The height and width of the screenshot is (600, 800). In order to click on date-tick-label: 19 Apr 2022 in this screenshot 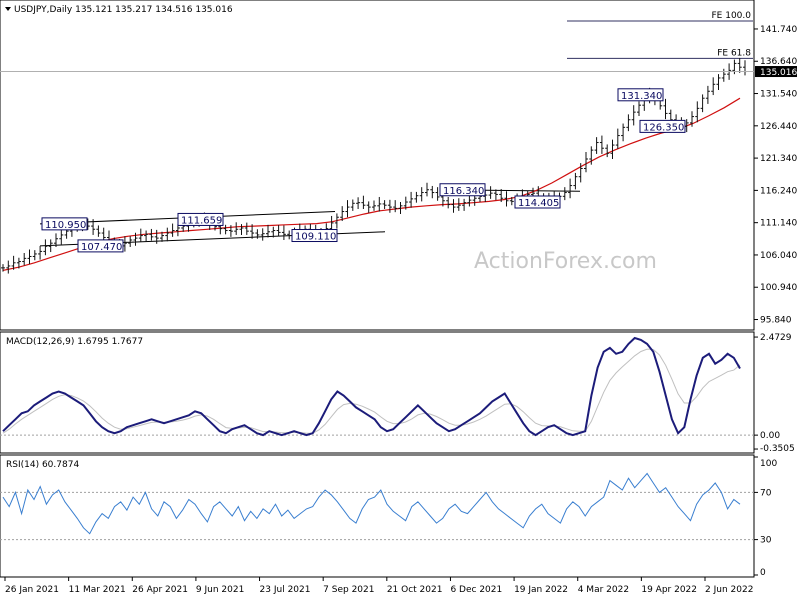, I will do `click(669, 590)`.